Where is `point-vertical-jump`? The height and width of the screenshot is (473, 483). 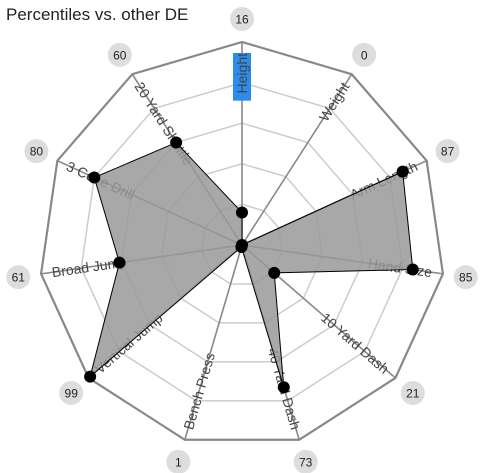
point-vertical-jump is located at coordinates (90, 376).